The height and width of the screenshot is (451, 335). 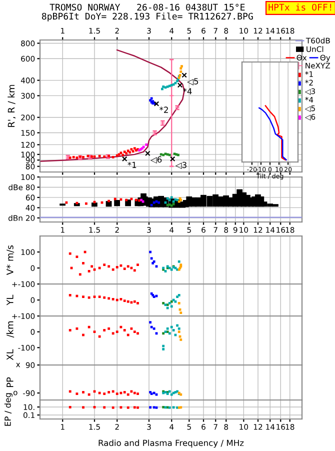 I want to click on x-axis-title: Radio and Plasma Frequency / MHz, so click(x=171, y=444).